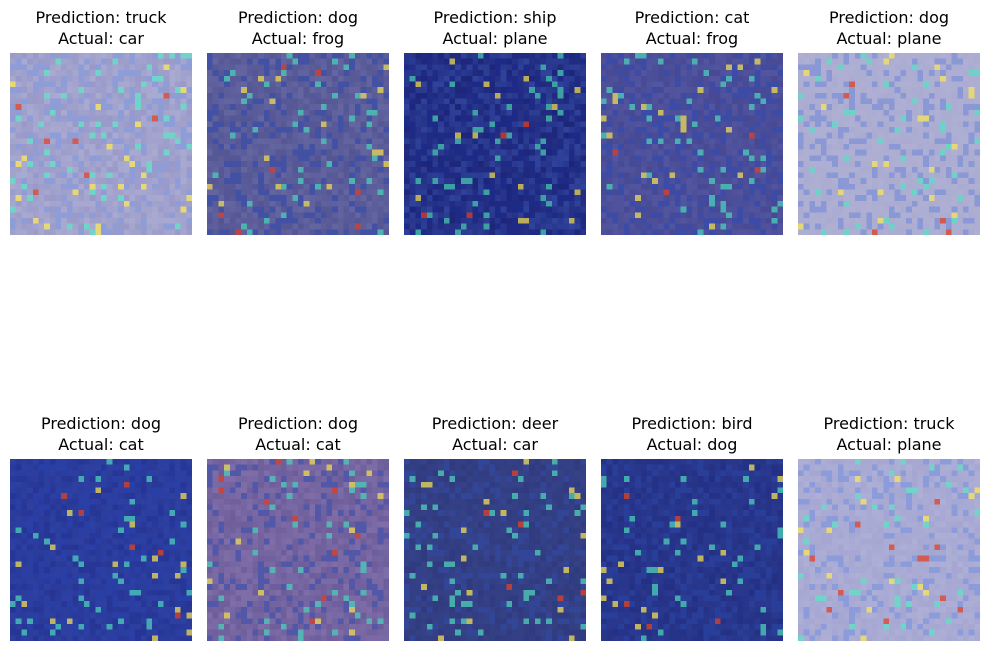 The height and width of the screenshot is (651, 990). What do you see at coordinates (495, 17) in the screenshot?
I see `prediction-label: Prediction: ship` at bounding box center [495, 17].